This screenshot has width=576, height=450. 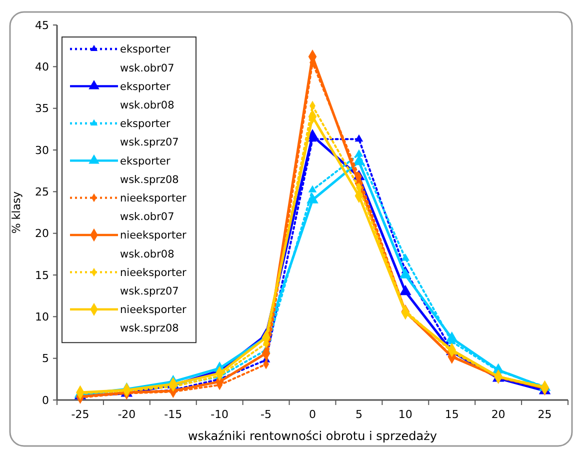 I want to click on y-tick-label: 5, so click(x=45, y=359).